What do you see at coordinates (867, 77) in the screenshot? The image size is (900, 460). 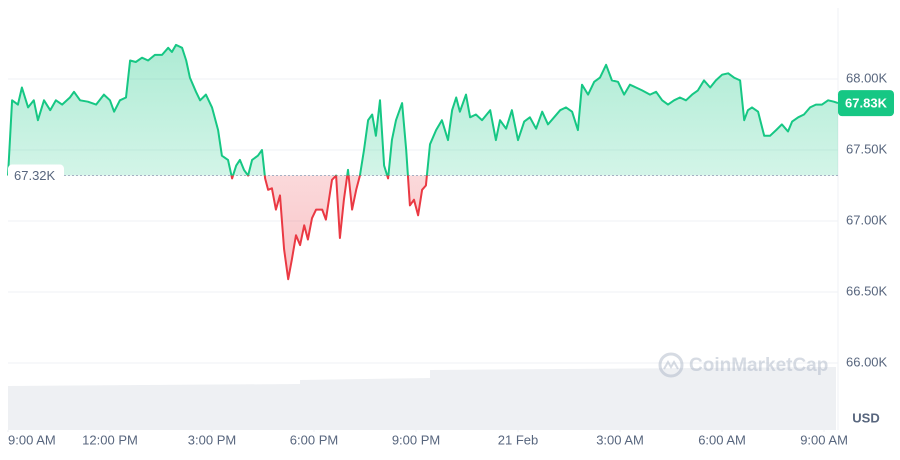 I see `y-tick-label: 68.00K` at bounding box center [867, 77].